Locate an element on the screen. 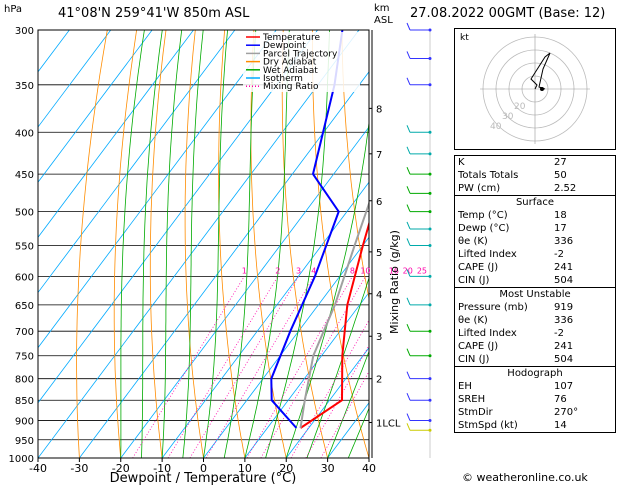 The width and height of the screenshot is (629, 486). index-value: 270° is located at coordinates (566, 412).